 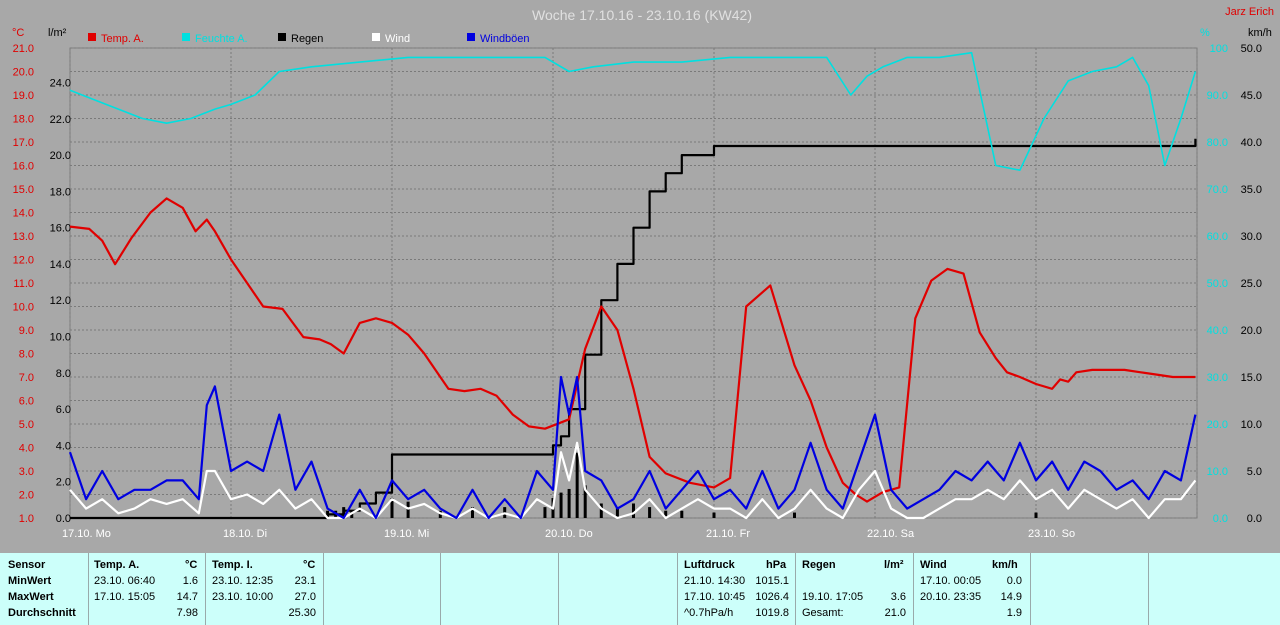 What do you see at coordinates (23, 237) in the screenshot?
I see `temp-tick-label: 13.0` at bounding box center [23, 237].